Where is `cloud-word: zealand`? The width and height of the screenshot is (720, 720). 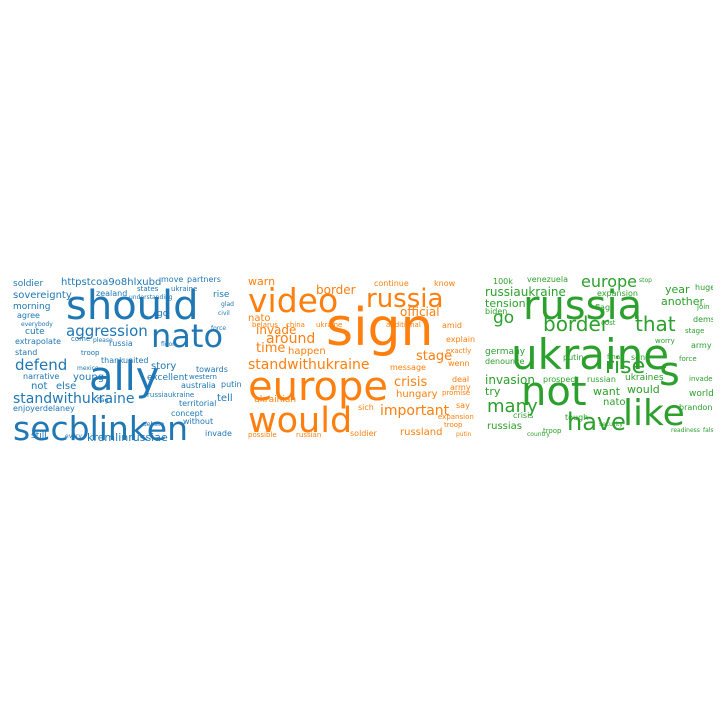
cloud-word: zealand is located at coordinates (112, 293).